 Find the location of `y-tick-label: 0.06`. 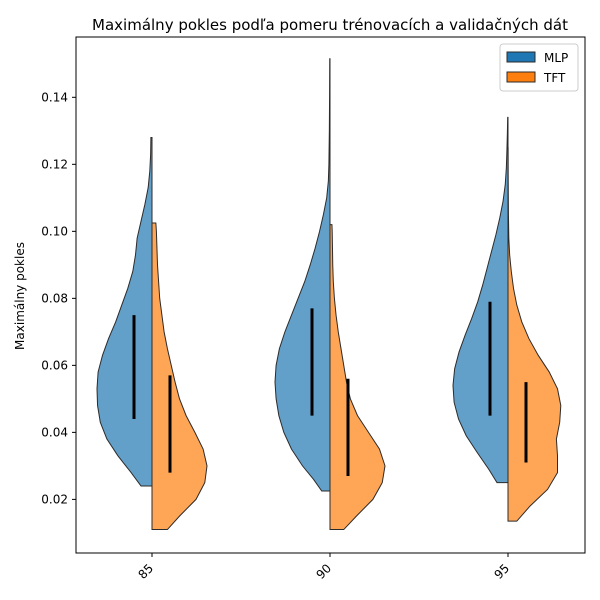

y-tick-label: 0.06 is located at coordinates (54, 365).